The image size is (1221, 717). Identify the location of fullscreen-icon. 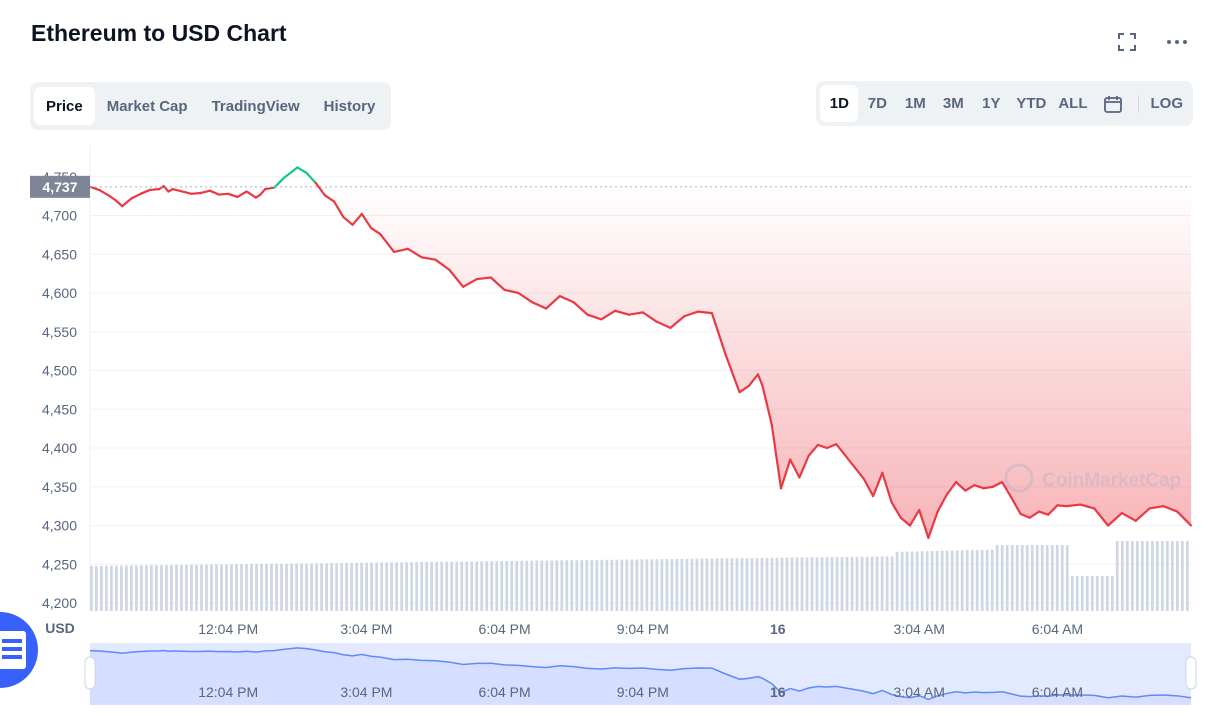
(1127, 42).